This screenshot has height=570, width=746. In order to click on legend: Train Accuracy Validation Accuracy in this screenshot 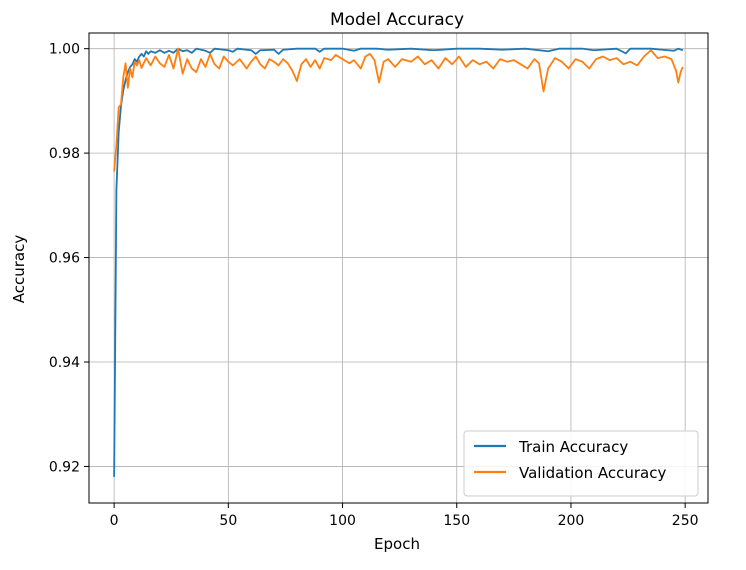, I will do `click(581, 463)`.